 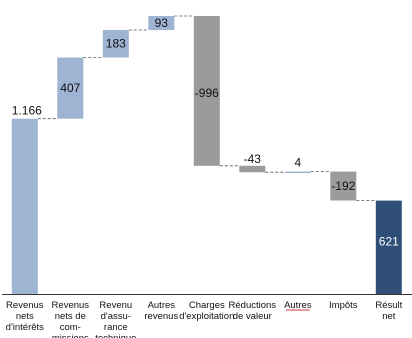 I want to click on category-label-line: d'assu-, so click(x=116, y=316).